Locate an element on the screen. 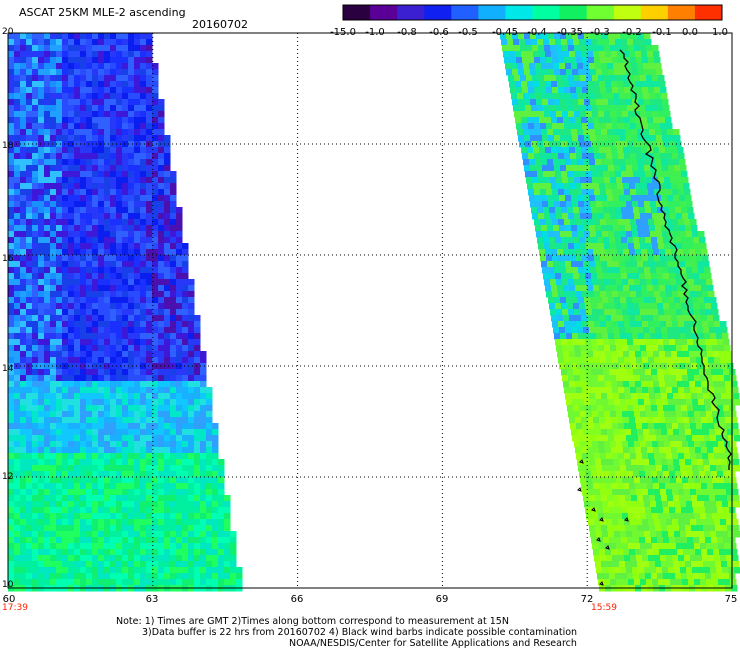 This screenshot has height=650, width=740. lon-tick: 63 is located at coordinates (152, 599).